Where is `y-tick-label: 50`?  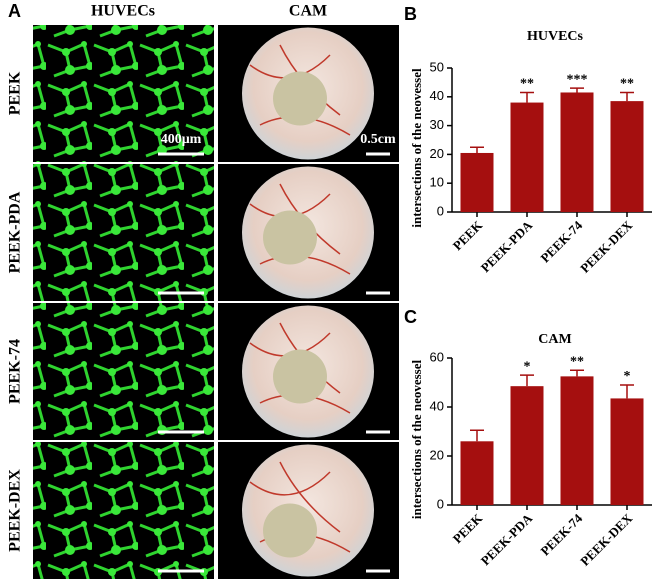 y-tick-label: 50 is located at coordinates (437, 66).